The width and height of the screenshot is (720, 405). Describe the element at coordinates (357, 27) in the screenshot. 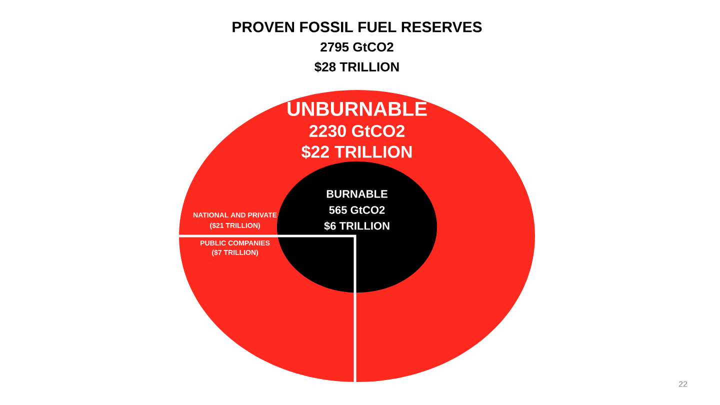

I see `text: PROVEN FOSSIL FUEL RESERVES` at that location.